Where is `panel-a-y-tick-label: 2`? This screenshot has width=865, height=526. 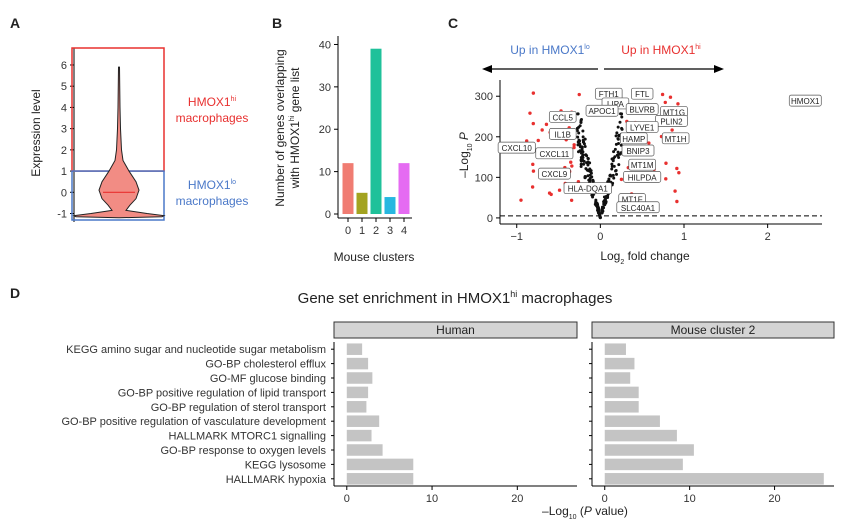 panel-a-y-tick-label: 2 is located at coordinates (64, 151).